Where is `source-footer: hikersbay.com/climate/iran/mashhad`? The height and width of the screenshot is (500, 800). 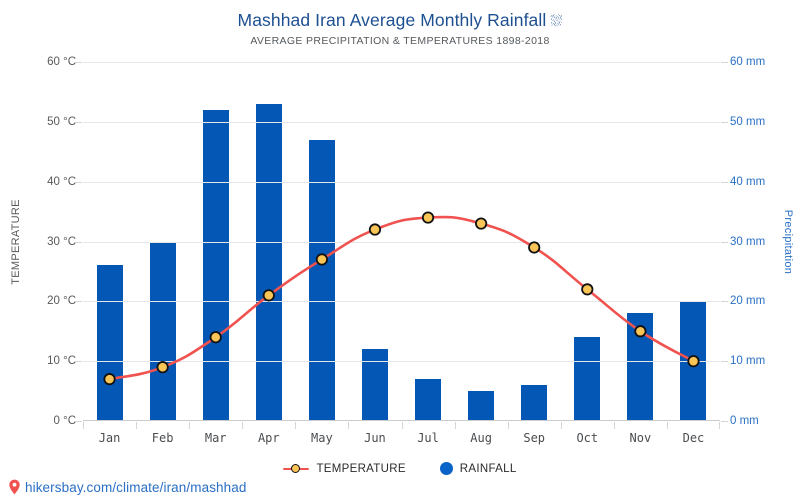 source-footer: hikersbay.com/climate/iran/mashhad is located at coordinates (127, 487).